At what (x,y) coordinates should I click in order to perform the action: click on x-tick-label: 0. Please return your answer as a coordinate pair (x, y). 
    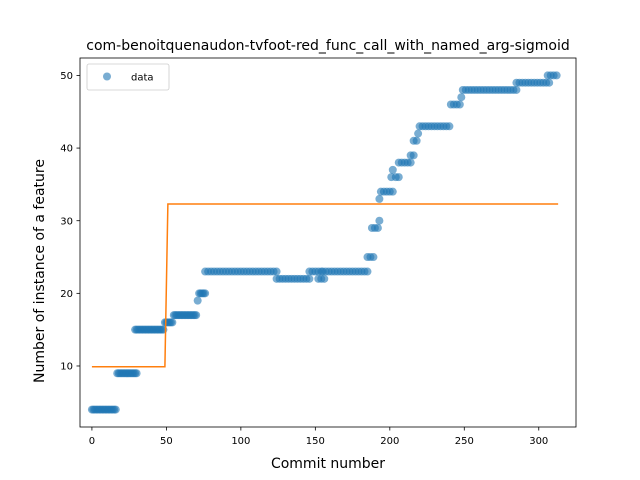
    Looking at the image, I should click on (92, 441).